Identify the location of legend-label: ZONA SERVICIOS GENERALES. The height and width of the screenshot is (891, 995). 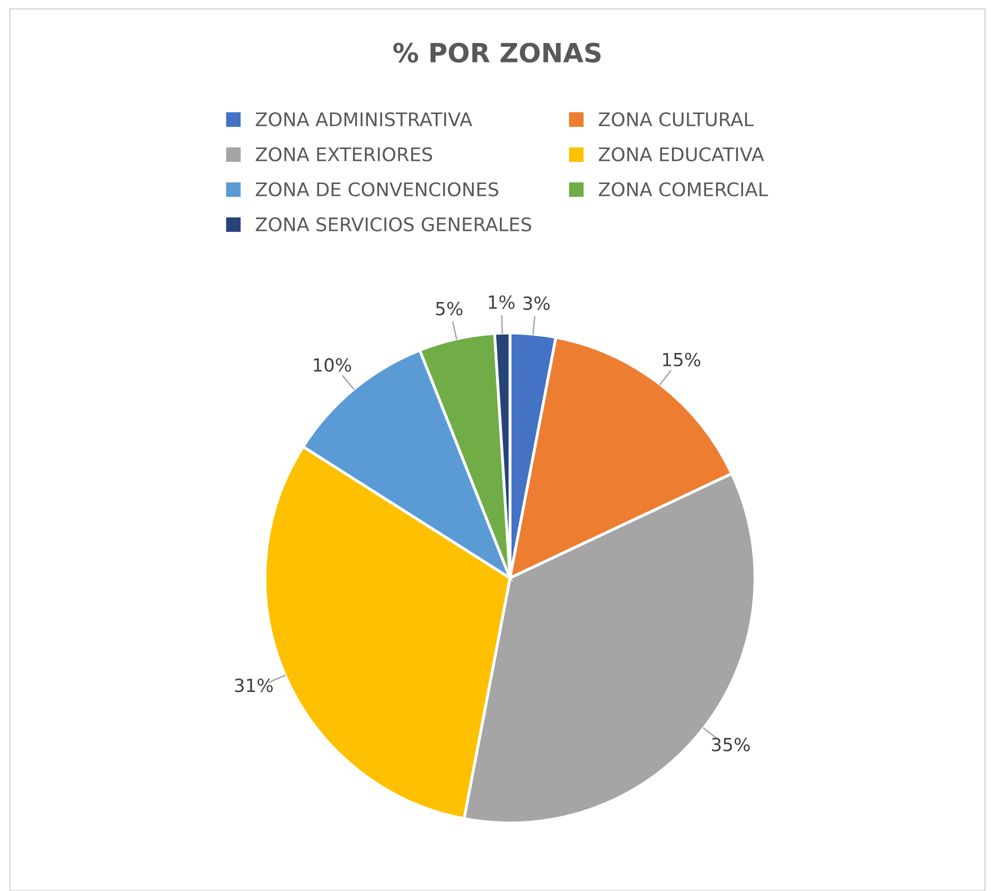
(394, 224).